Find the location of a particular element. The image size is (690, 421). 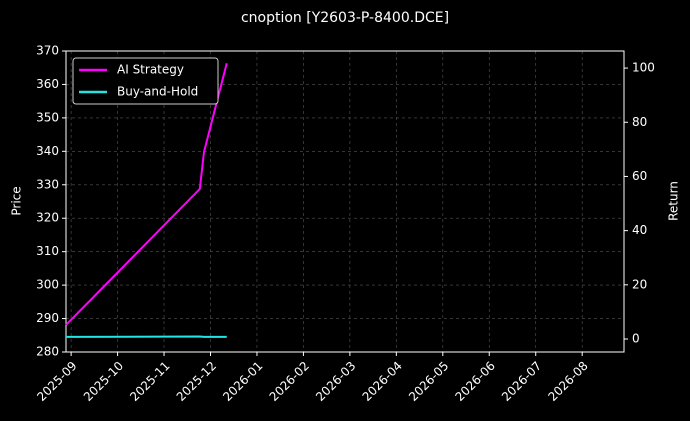

legend: AI Strategy Buy-and-Hold is located at coordinates (145, 81).